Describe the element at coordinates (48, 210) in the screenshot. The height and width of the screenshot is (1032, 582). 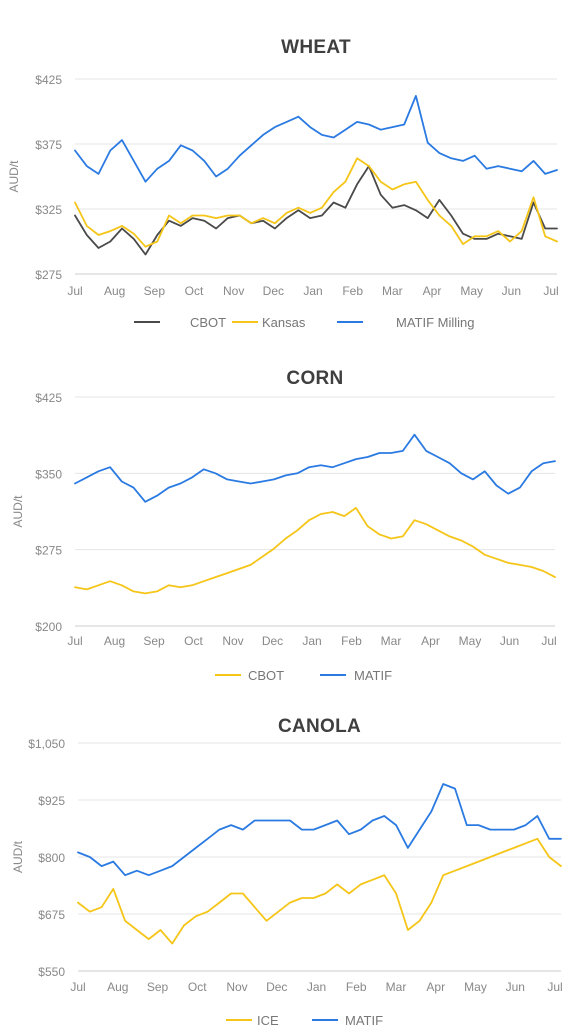
I see `y-tick-label: $325` at that location.